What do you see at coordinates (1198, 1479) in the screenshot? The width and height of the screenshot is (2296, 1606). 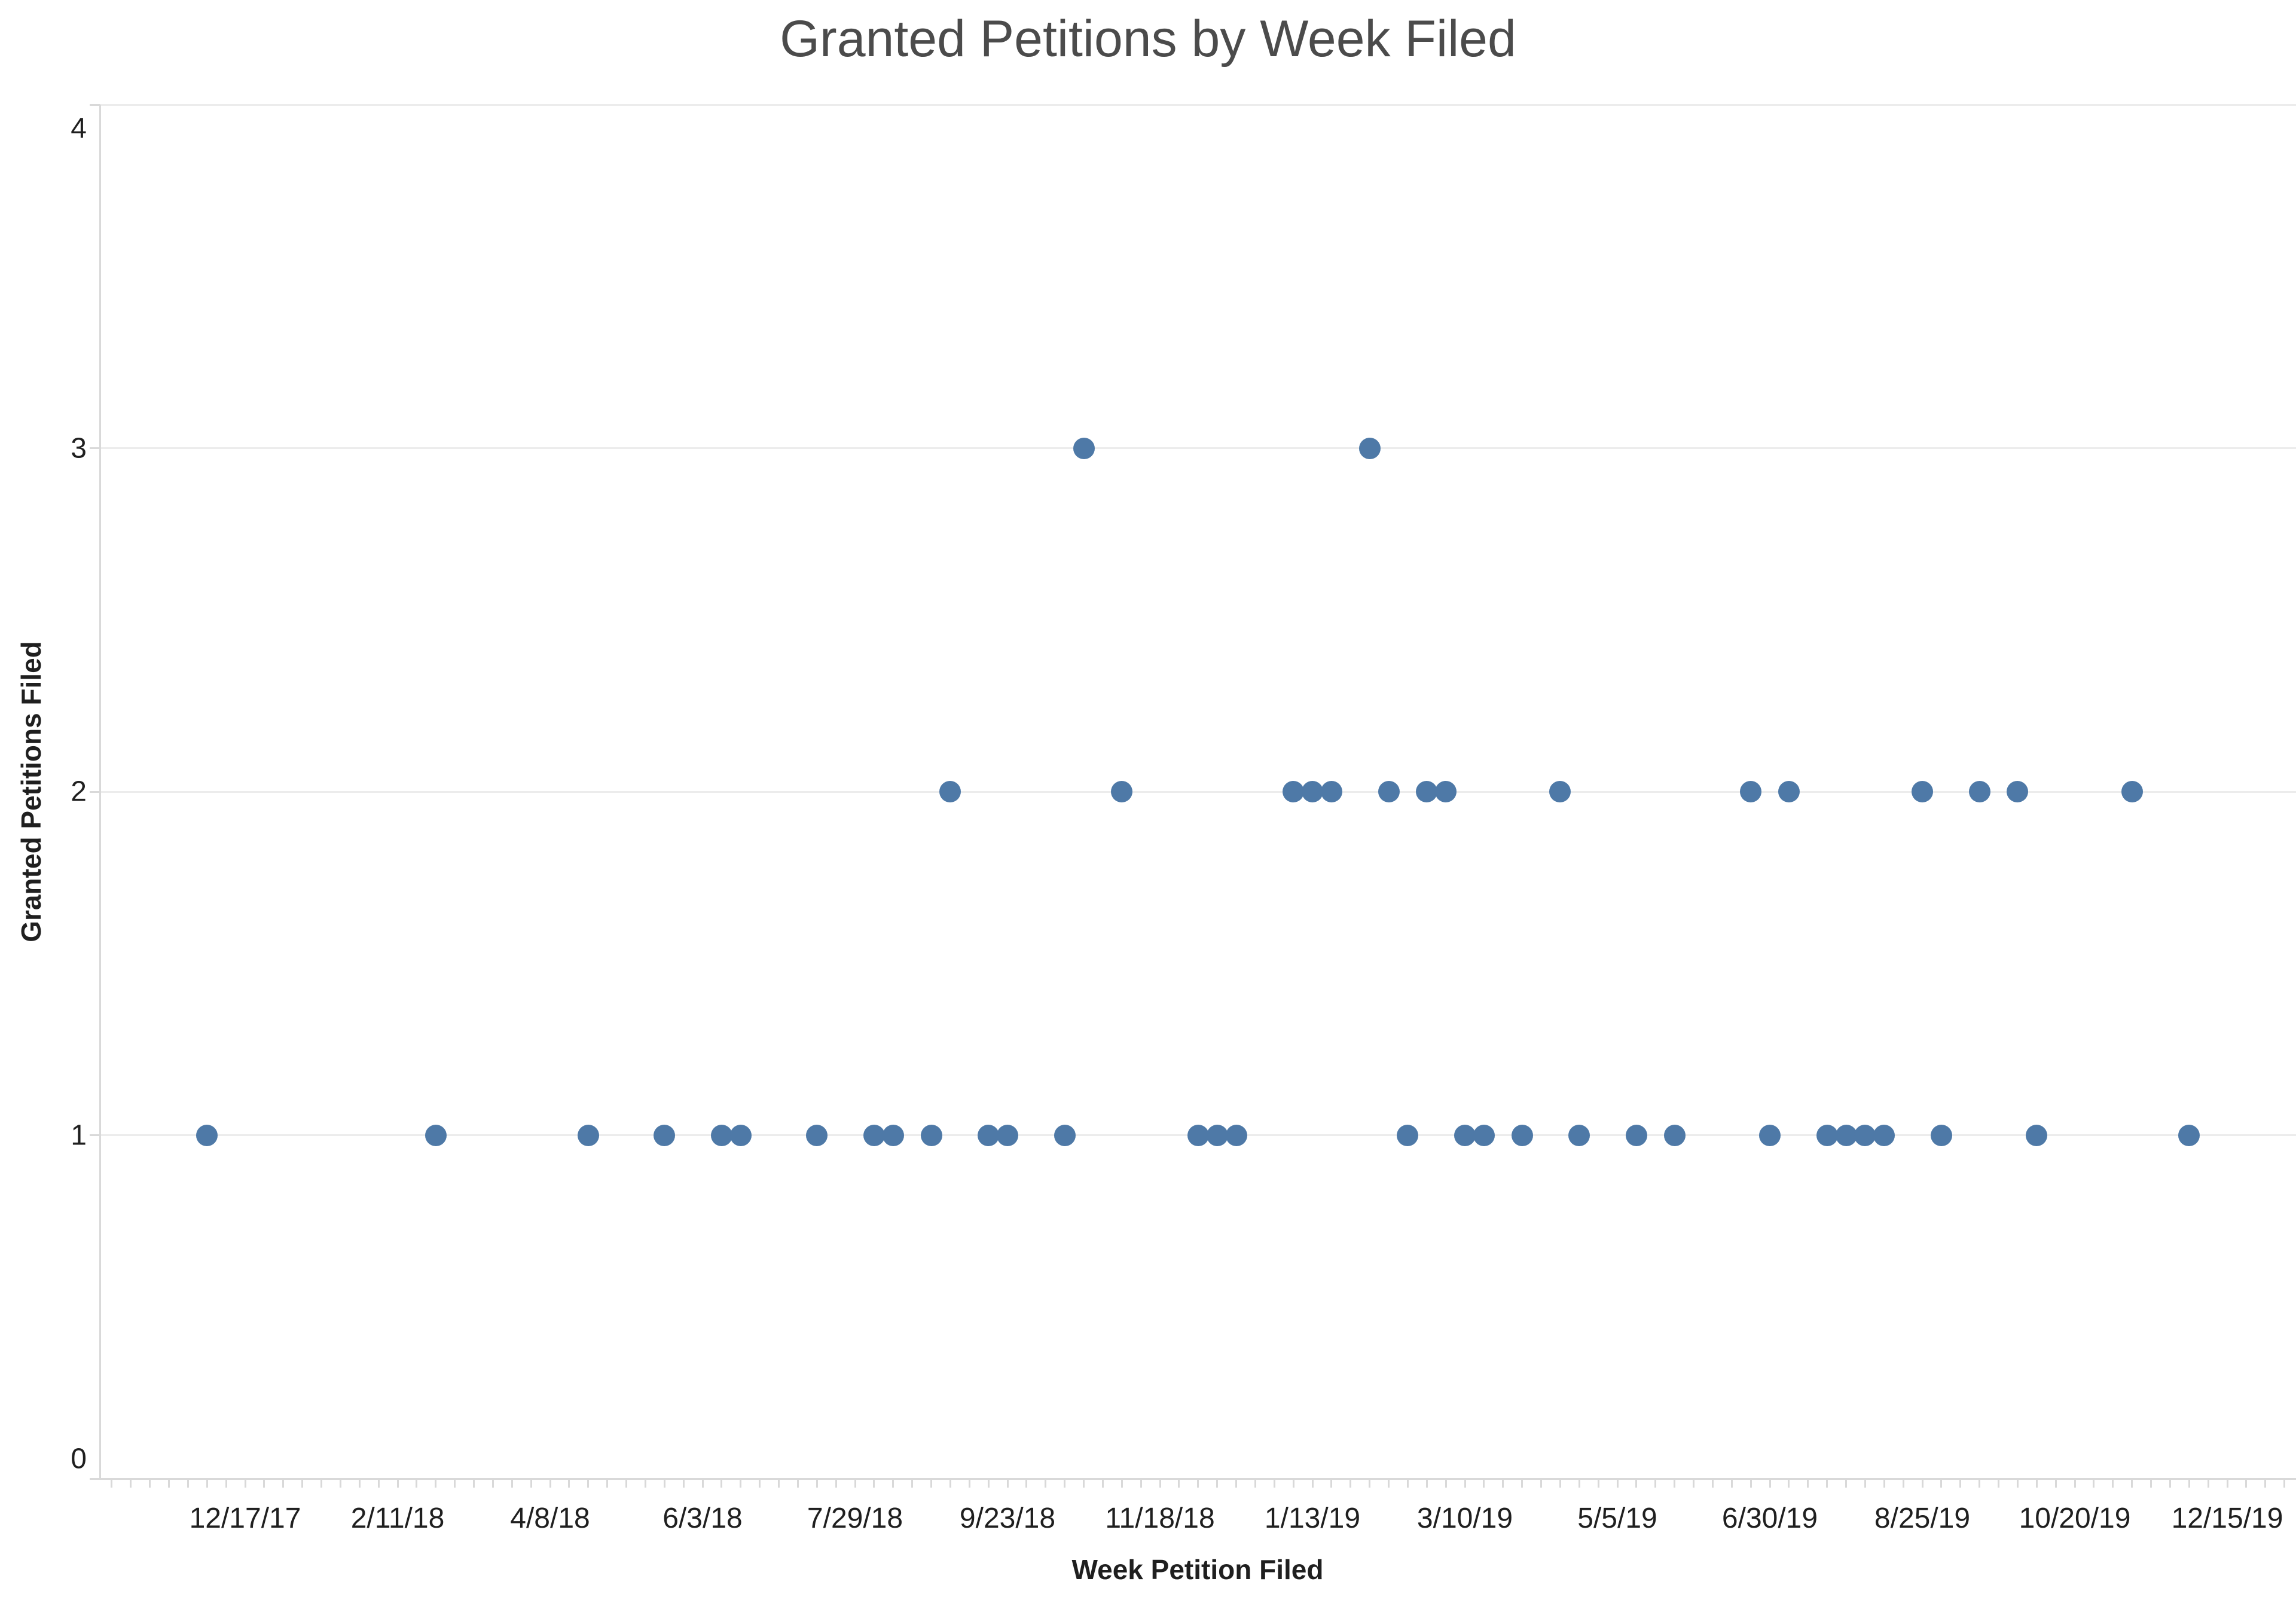 I see `x-axis-line` at bounding box center [1198, 1479].